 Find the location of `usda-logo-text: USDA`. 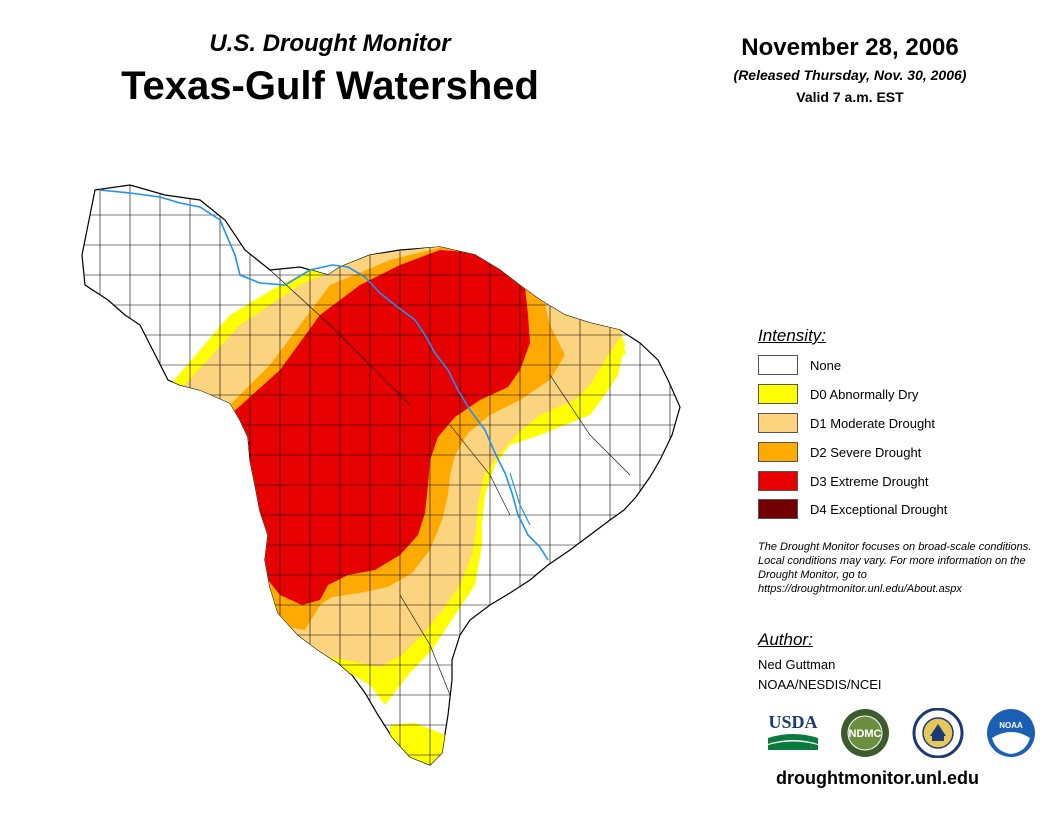

usda-logo-text: USDA is located at coordinates (792, 722).